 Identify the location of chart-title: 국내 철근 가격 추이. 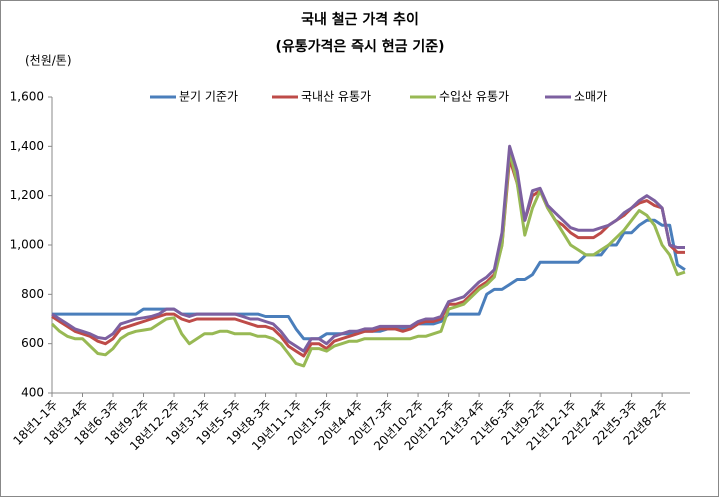
(360, 19).